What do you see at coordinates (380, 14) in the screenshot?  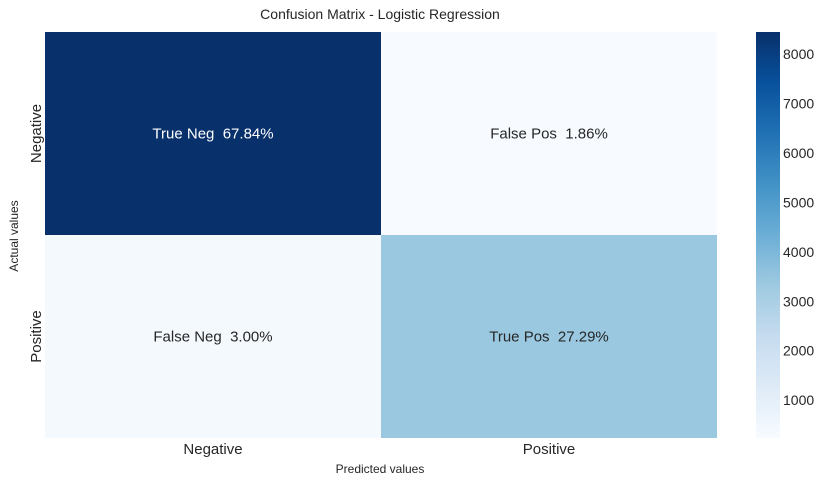 I see `chart-title: Confusion Matrix - Logistic Regression` at bounding box center [380, 14].